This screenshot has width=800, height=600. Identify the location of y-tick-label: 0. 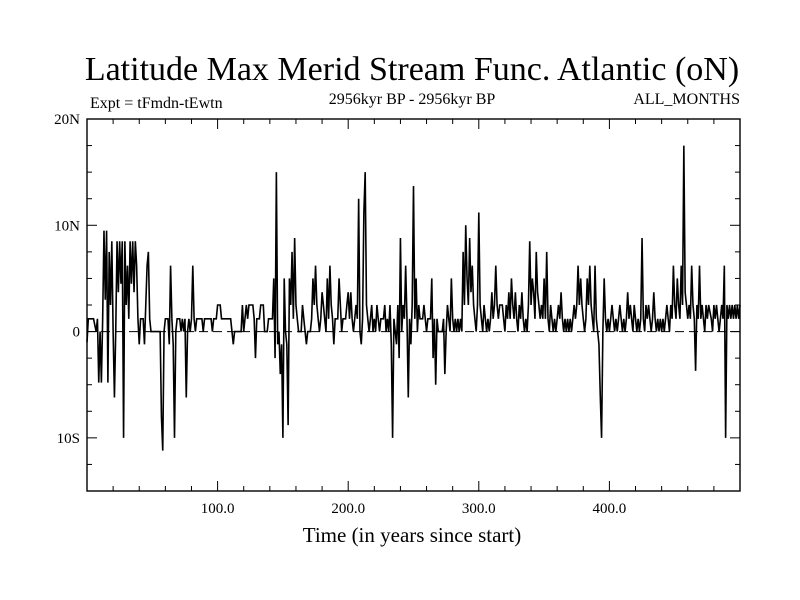
(77, 333).